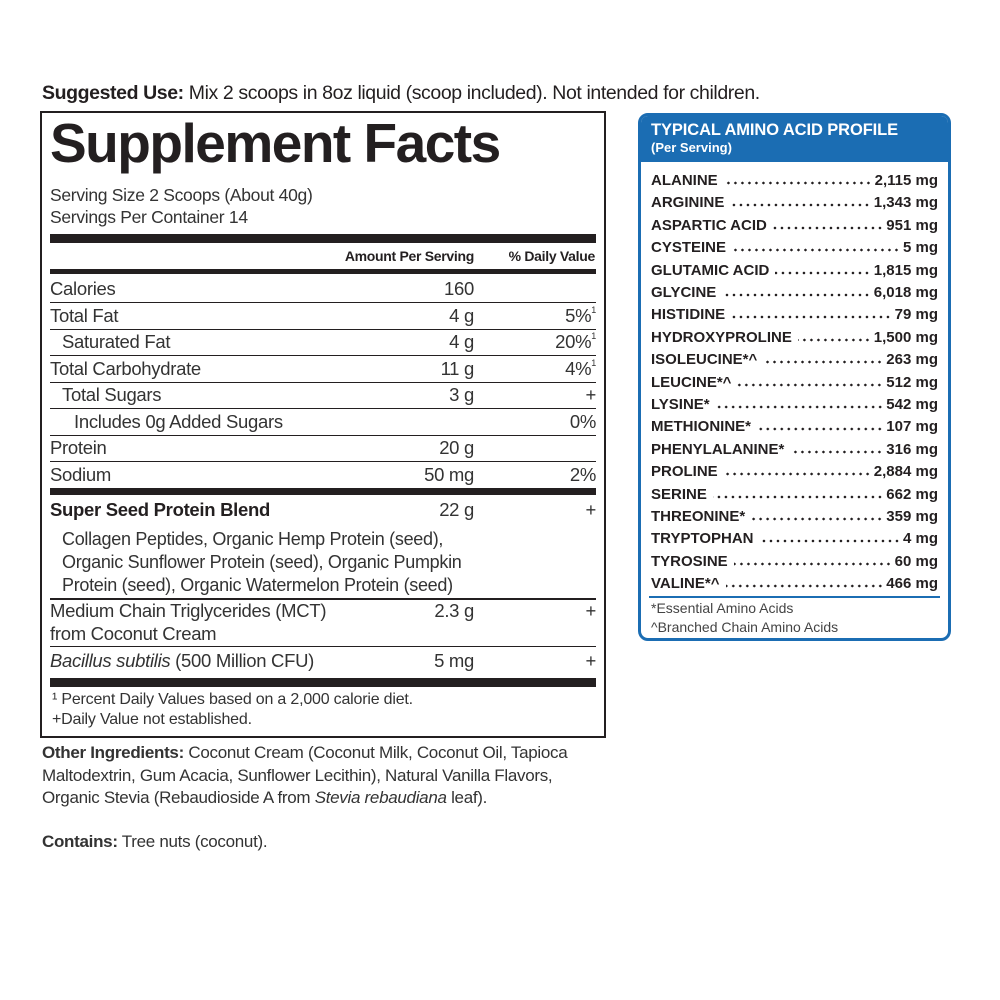 This screenshot has height=1000, width=1000. I want to click on nutrient-name: Sodium, so click(80, 474).